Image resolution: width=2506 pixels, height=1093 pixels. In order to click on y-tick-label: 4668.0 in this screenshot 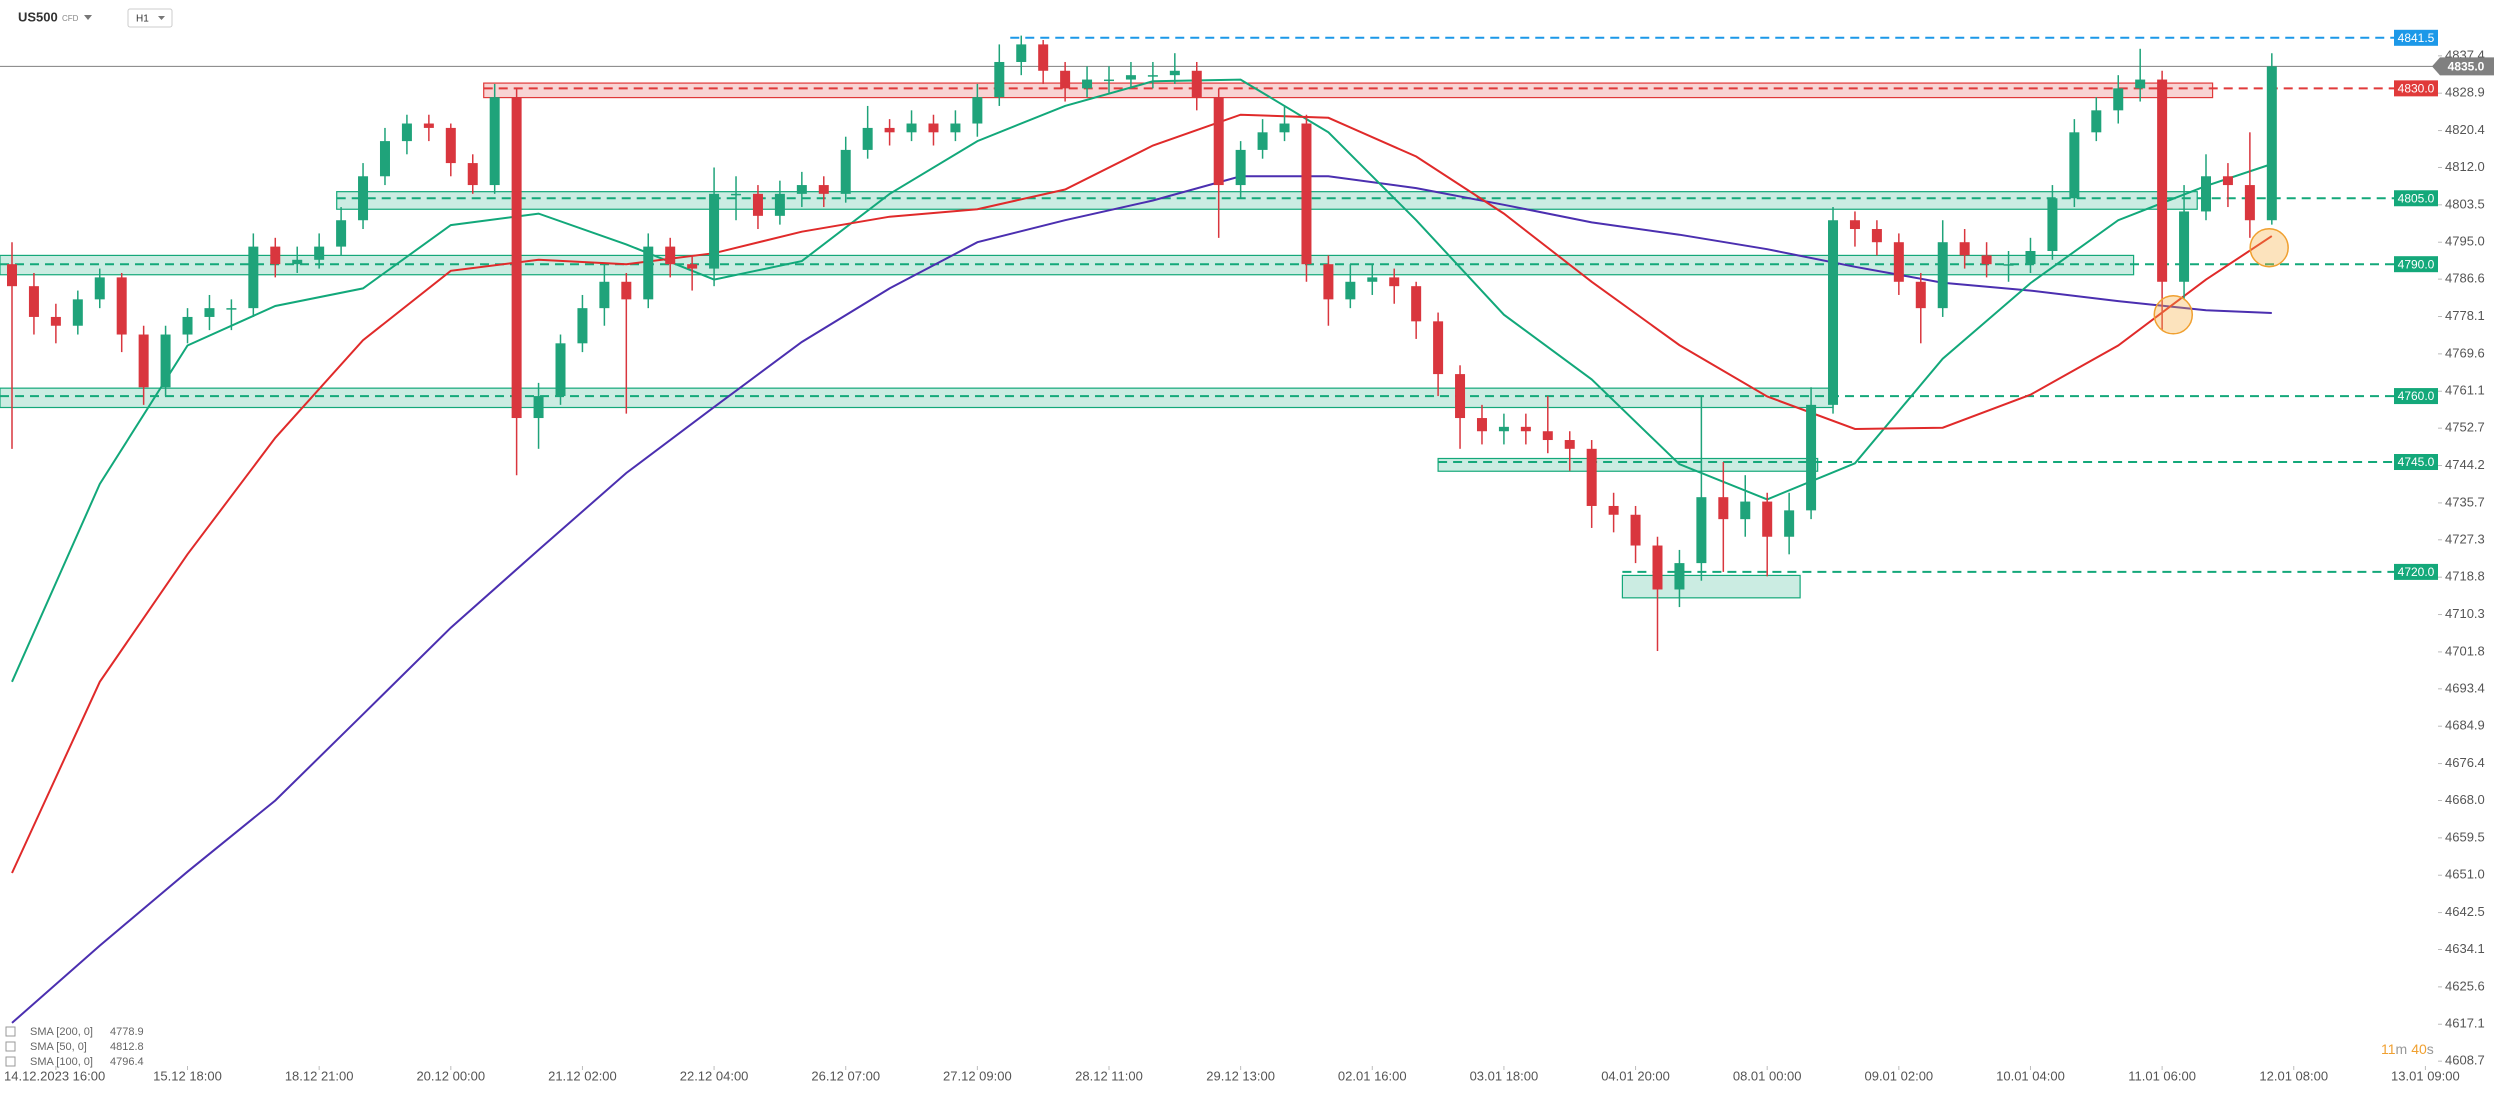, I will do `click(2465, 799)`.